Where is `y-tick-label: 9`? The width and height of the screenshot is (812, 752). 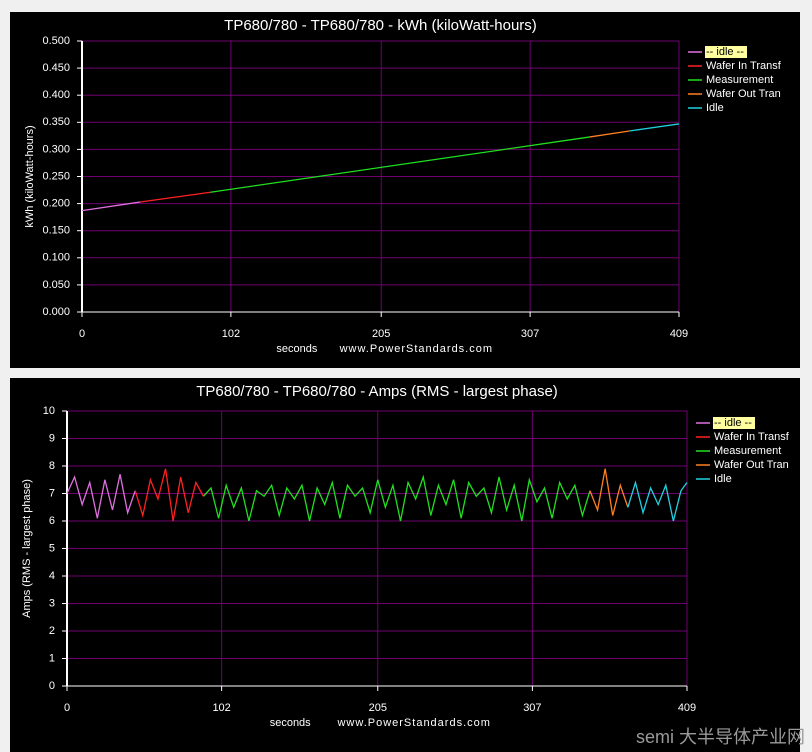 y-tick-label: 9 is located at coordinates (52, 438).